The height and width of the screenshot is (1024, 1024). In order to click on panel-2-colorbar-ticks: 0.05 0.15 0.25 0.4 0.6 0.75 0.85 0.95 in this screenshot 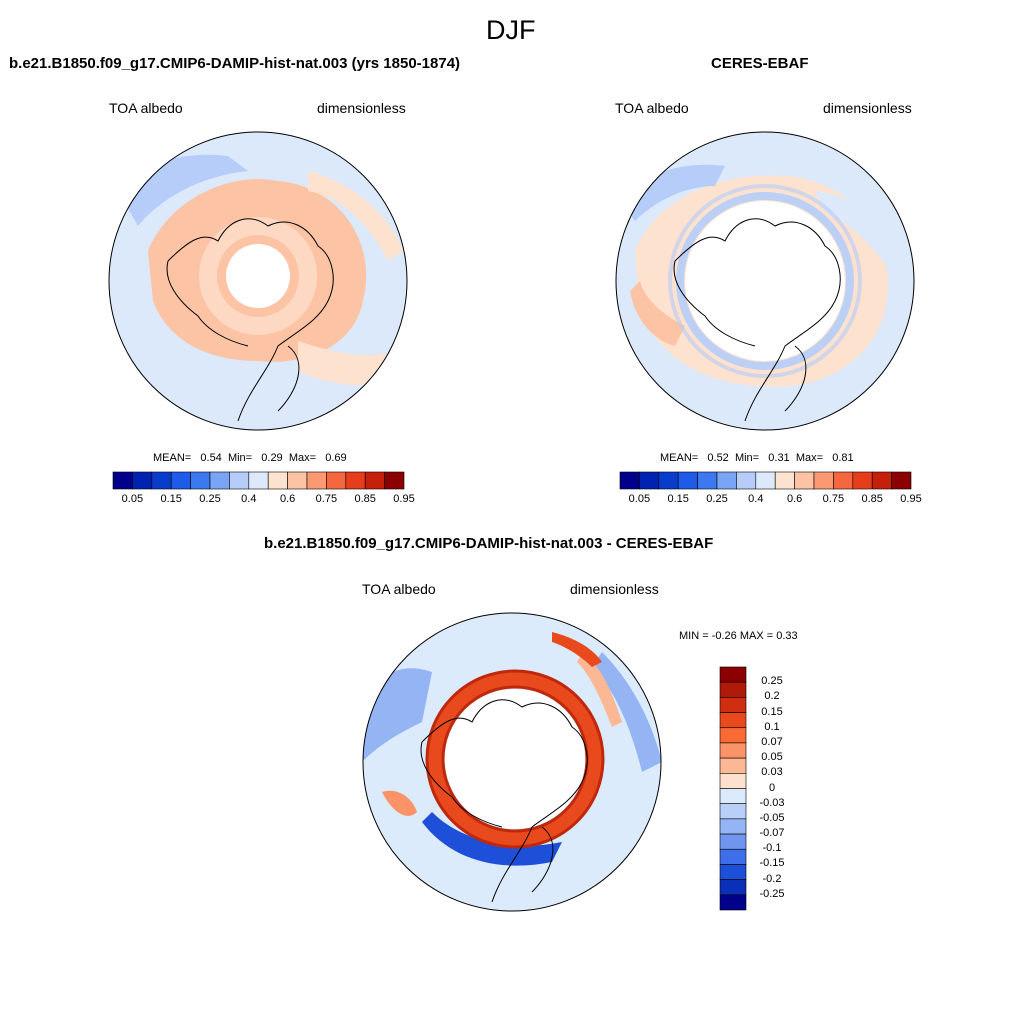, I will do `click(771, 500)`.